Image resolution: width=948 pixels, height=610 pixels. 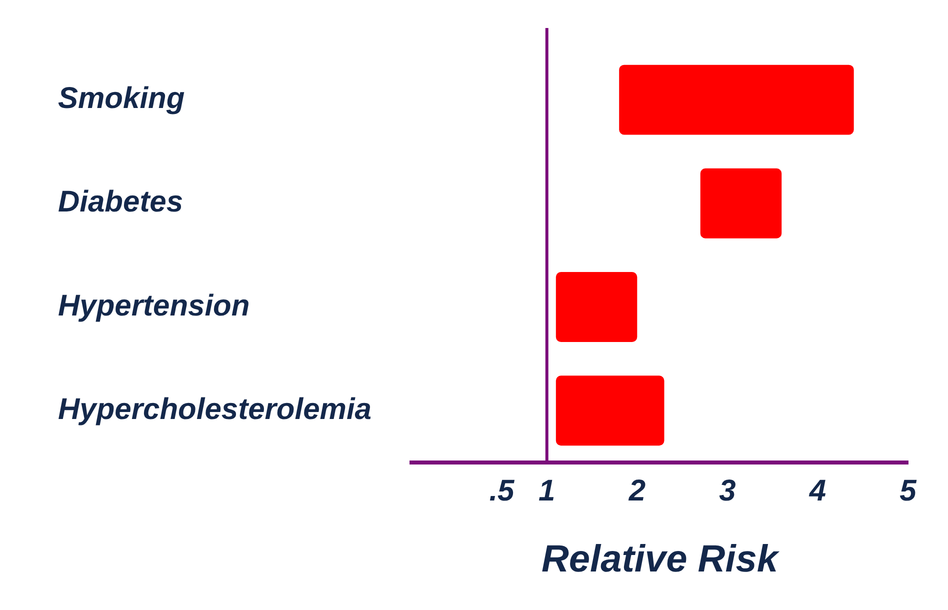 I want to click on x-tick-label: .5, so click(x=502, y=491).